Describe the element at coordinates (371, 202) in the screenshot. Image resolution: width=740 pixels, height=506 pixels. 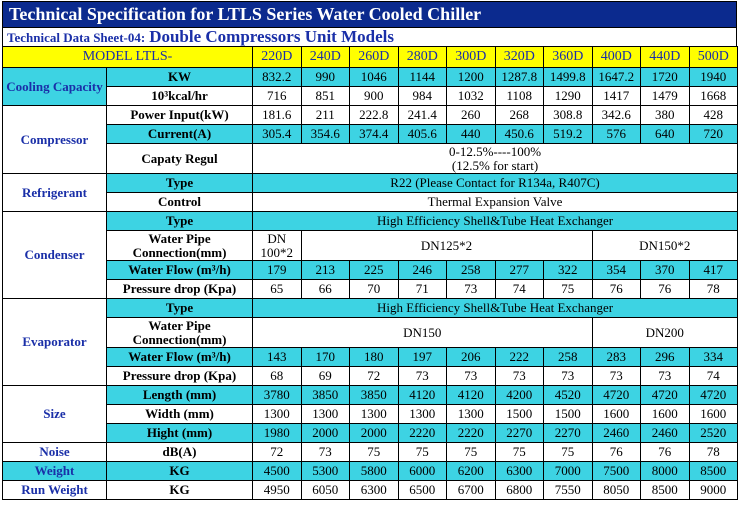
I see `spec-row: Control Thermal Expansion Valve` at that location.